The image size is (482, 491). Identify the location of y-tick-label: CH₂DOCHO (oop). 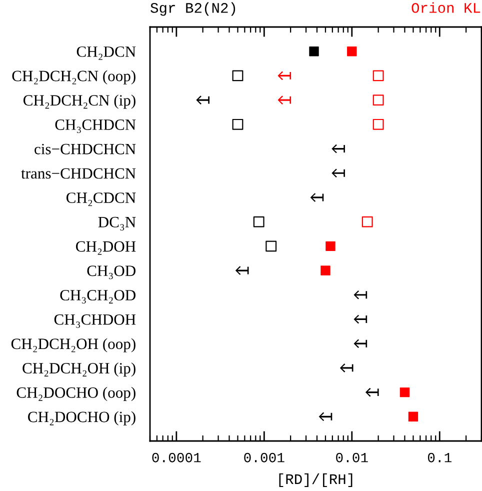
(76, 394).